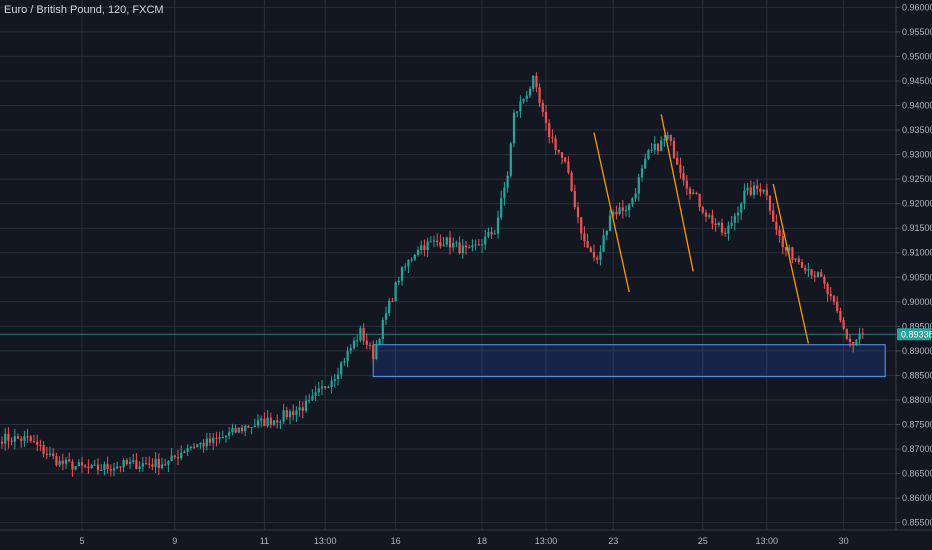 The height and width of the screenshot is (550, 932). Describe the element at coordinates (917, 498) in the screenshot. I see `price-tick-label: 0.86000` at that location.